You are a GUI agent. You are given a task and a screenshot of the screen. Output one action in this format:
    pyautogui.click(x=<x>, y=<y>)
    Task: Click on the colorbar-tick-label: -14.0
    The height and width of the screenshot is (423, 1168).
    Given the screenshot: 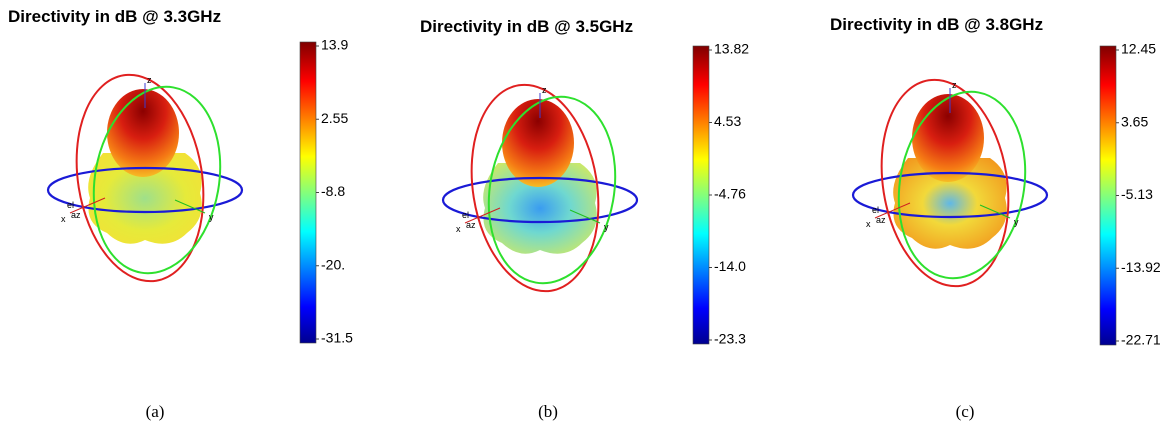 What is the action you would take?
    pyautogui.click(x=730, y=266)
    